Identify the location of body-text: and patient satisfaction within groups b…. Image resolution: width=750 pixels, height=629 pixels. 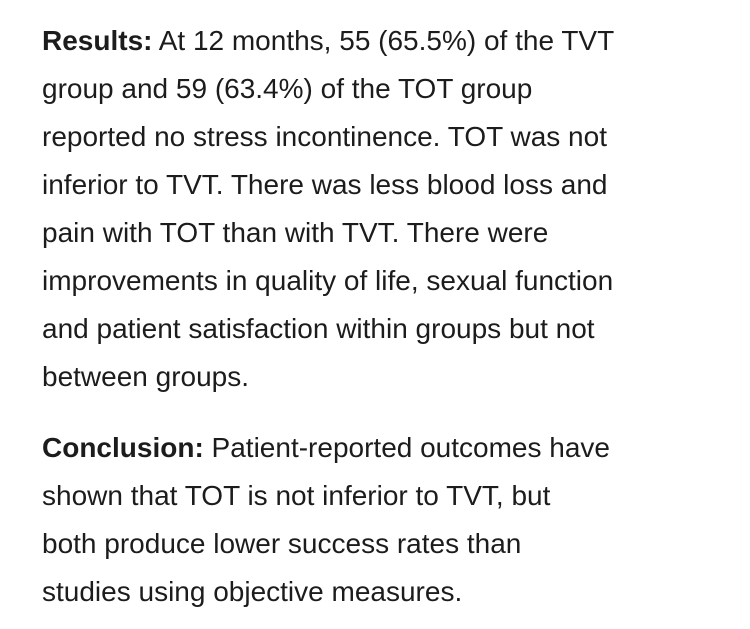
(318, 328).